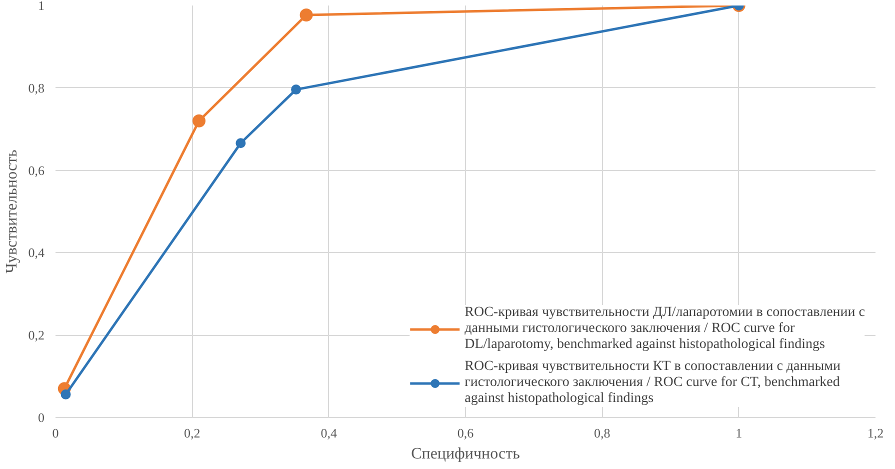 This screenshot has width=895, height=469. What do you see at coordinates (41, 417) in the screenshot?
I see `y-tick-label: 0` at bounding box center [41, 417].